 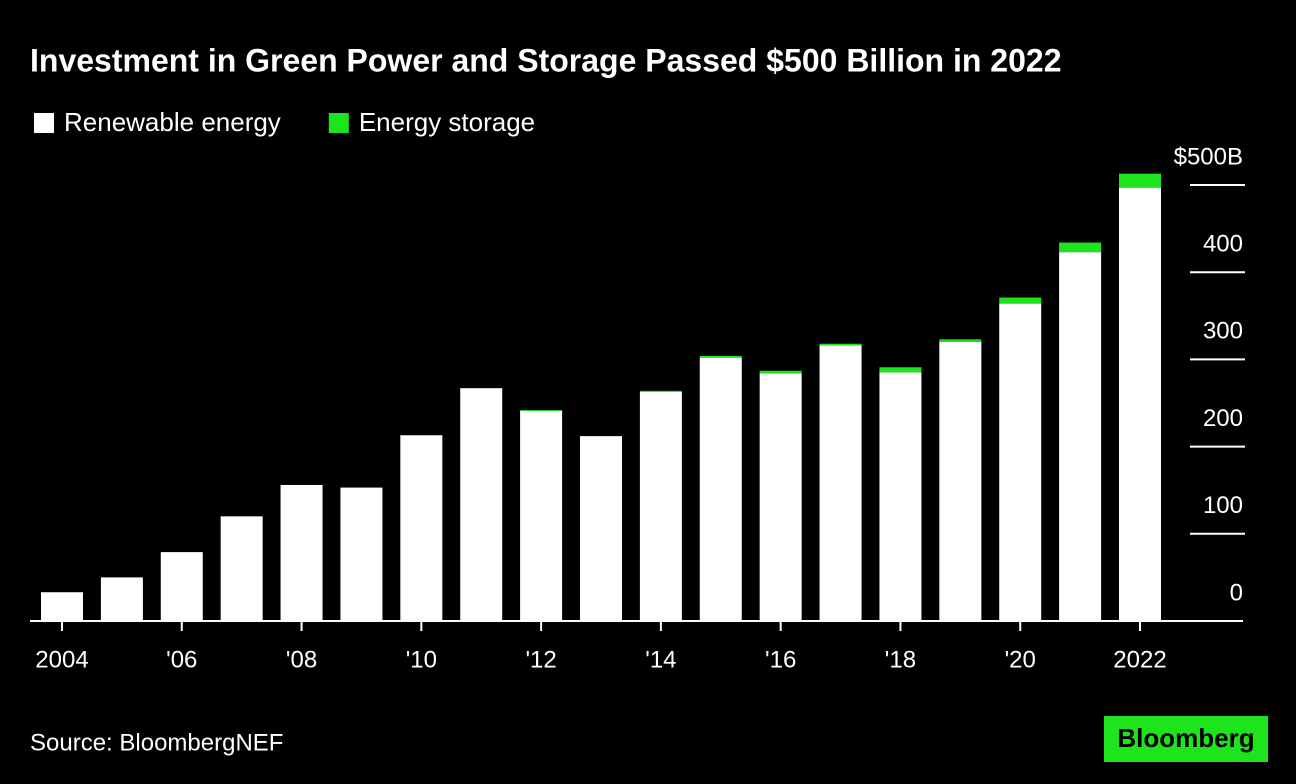 What do you see at coordinates (181, 659) in the screenshot?
I see `x-tick-label: '06` at bounding box center [181, 659].